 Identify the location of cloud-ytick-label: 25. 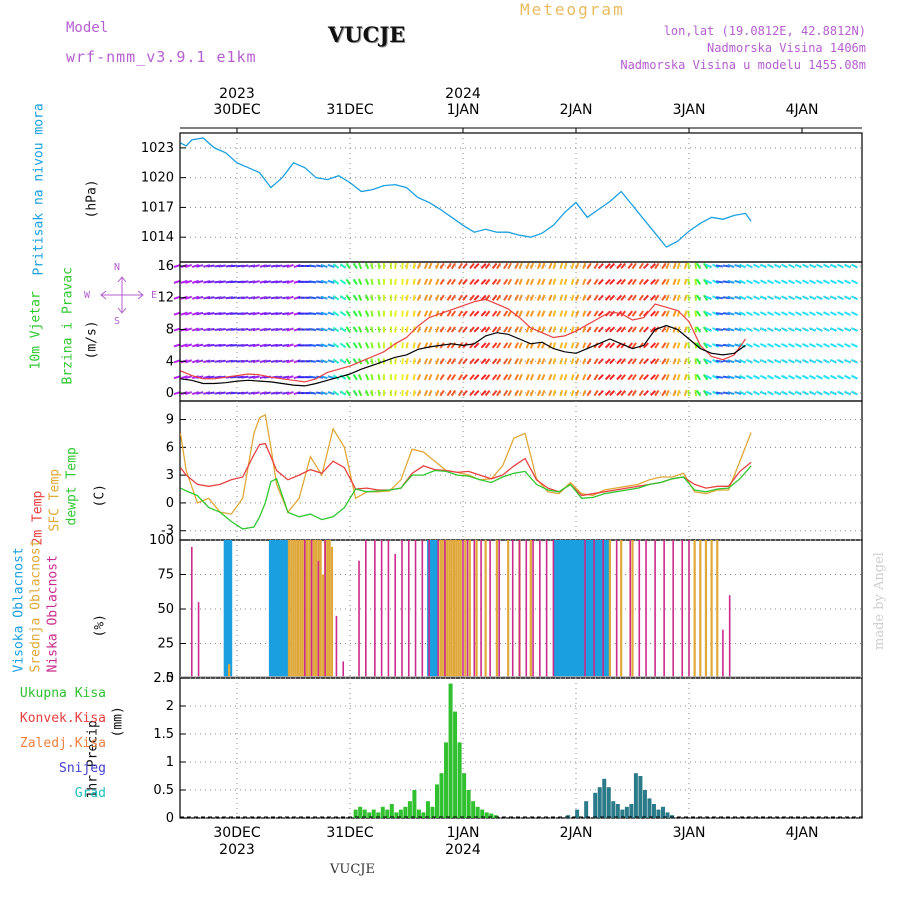
(165, 644).